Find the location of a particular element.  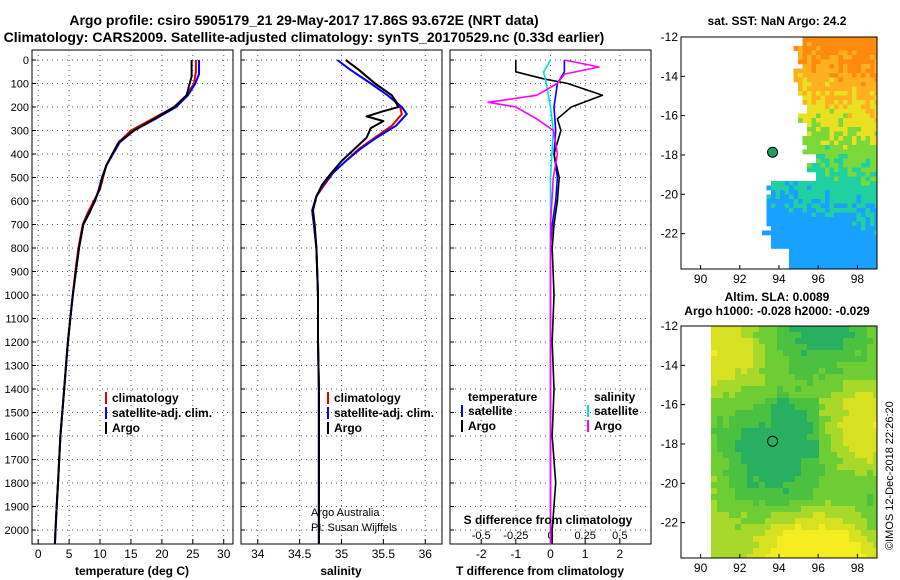

x-tick-label: 2 is located at coordinates (619, 554).